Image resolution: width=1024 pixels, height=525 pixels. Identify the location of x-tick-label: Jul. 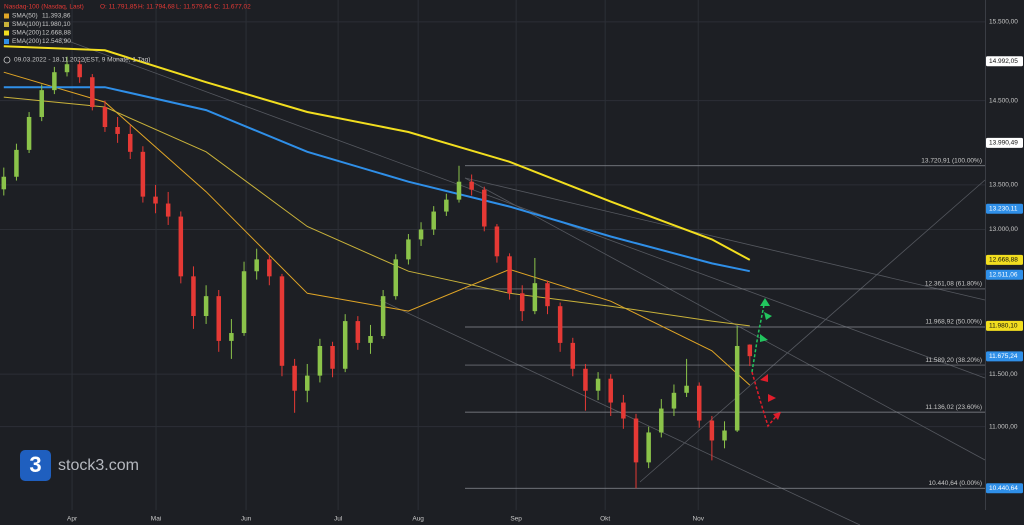
(338, 519).